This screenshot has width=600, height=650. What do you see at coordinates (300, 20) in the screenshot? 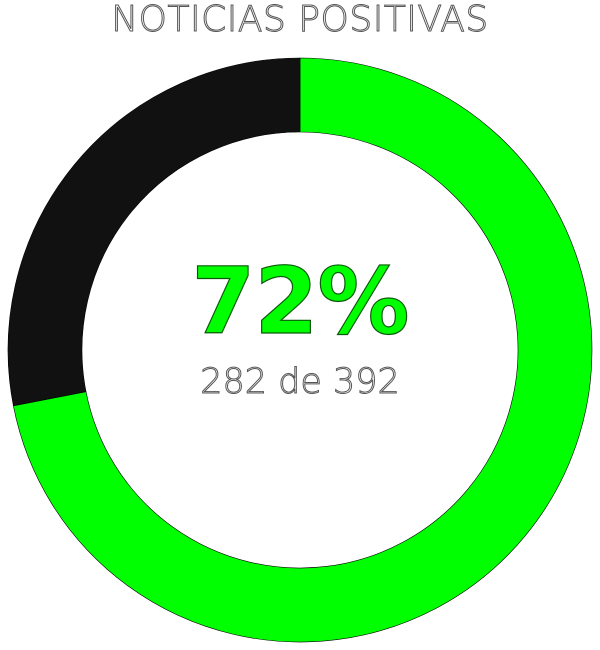
I see `chart-title: NOTICIAS POSITIVAS` at bounding box center [300, 20].